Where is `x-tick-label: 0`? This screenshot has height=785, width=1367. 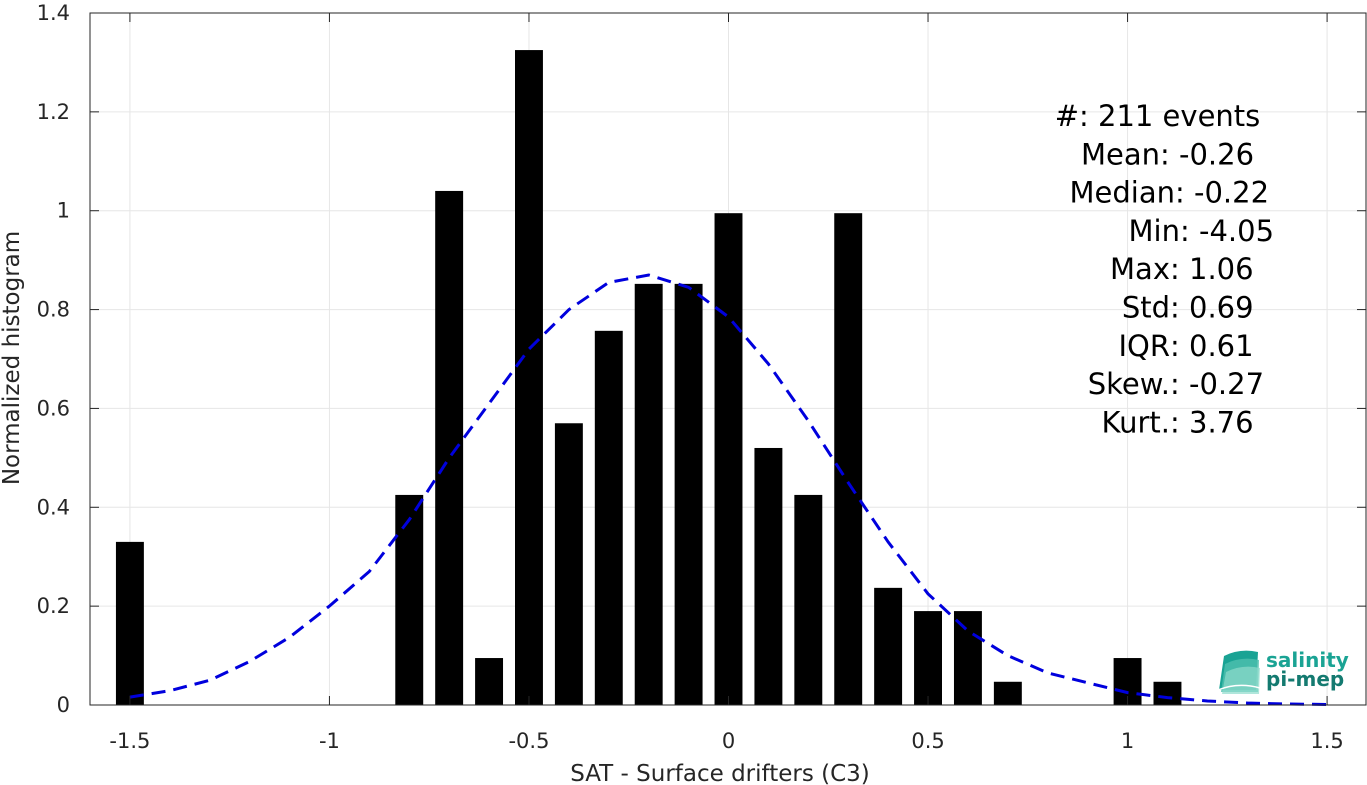
x-tick-label: 0 is located at coordinates (728, 741).